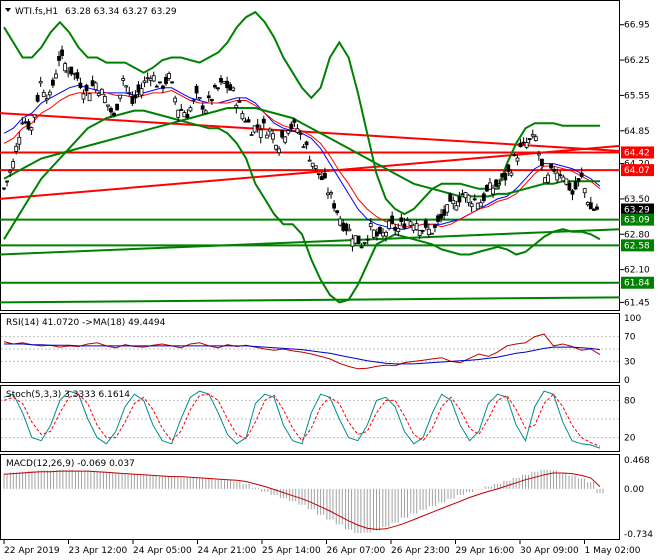 The image size is (660, 560). I want to click on y-tick-label: 62.10, so click(637, 271).